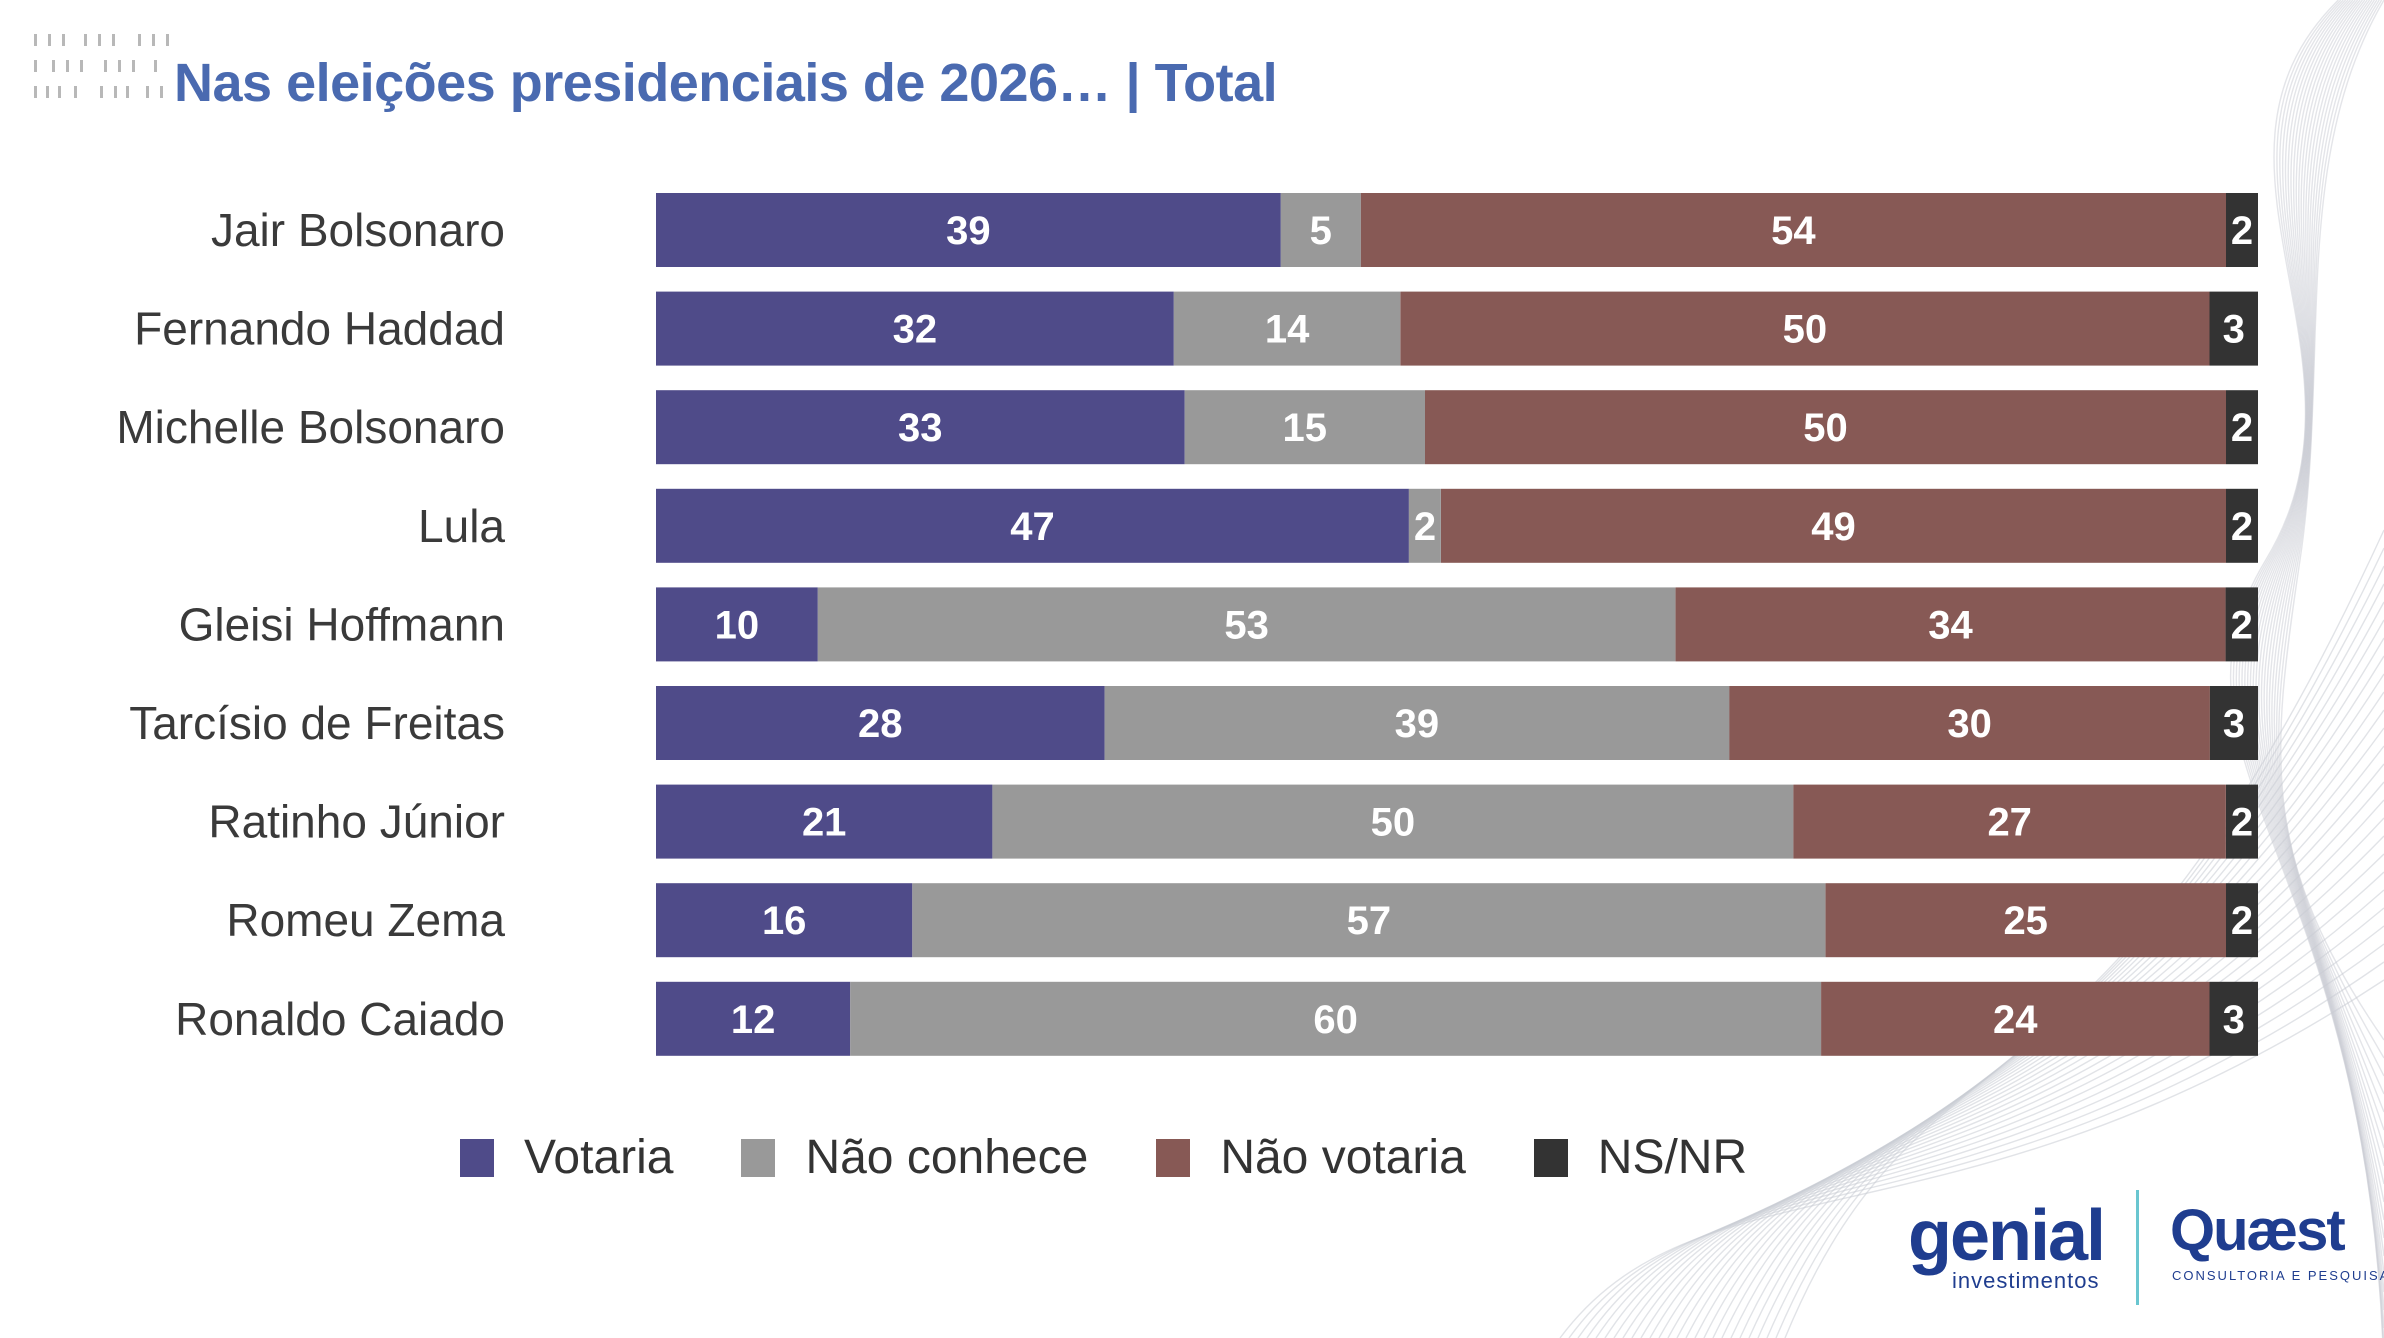 The height and width of the screenshot is (1338, 2384). What do you see at coordinates (342, 624) in the screenshot?
I see `category-label: Gleisi Hoffmann` at bounding box center [342, 624].